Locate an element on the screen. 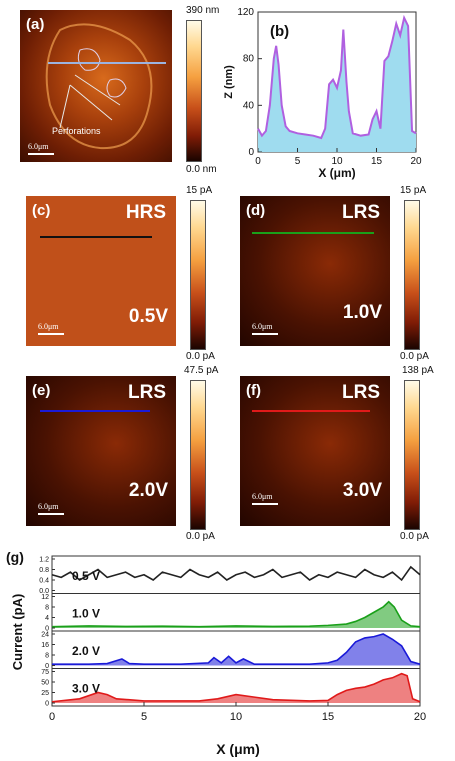 This screenshot has height=761, width=455. y-tick-label-g: 4 is located at coordinates (47, 618).